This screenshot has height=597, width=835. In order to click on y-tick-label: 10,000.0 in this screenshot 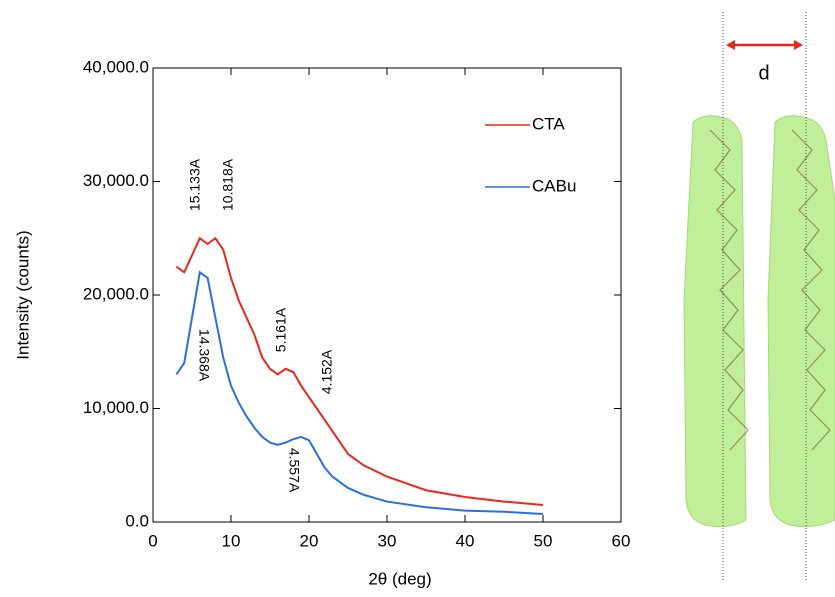, I will do `click(116, 407)`.